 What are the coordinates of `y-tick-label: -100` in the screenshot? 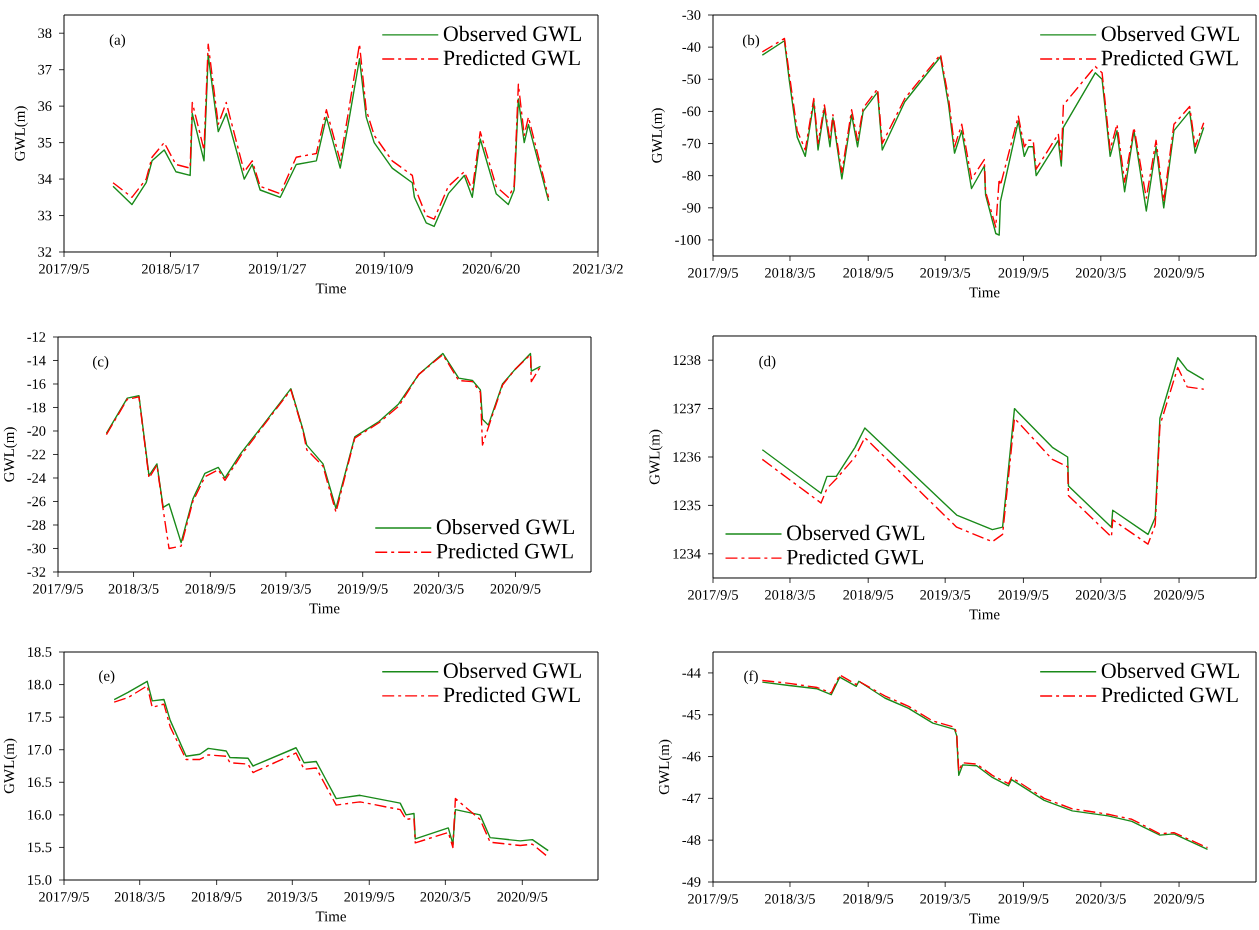 It's located at (688, 240).